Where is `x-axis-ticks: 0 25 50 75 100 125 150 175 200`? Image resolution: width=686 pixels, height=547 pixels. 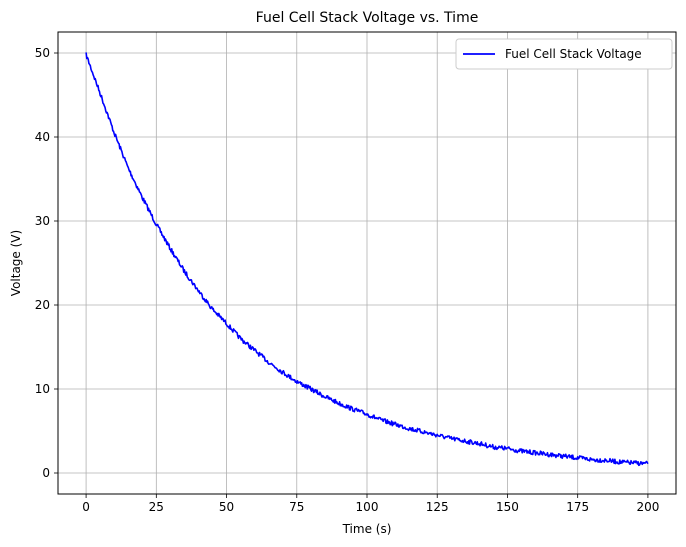 x-axis-ticks: 0 25 50 75 100 125 150 175 200 is located at coordinates (370, 504).